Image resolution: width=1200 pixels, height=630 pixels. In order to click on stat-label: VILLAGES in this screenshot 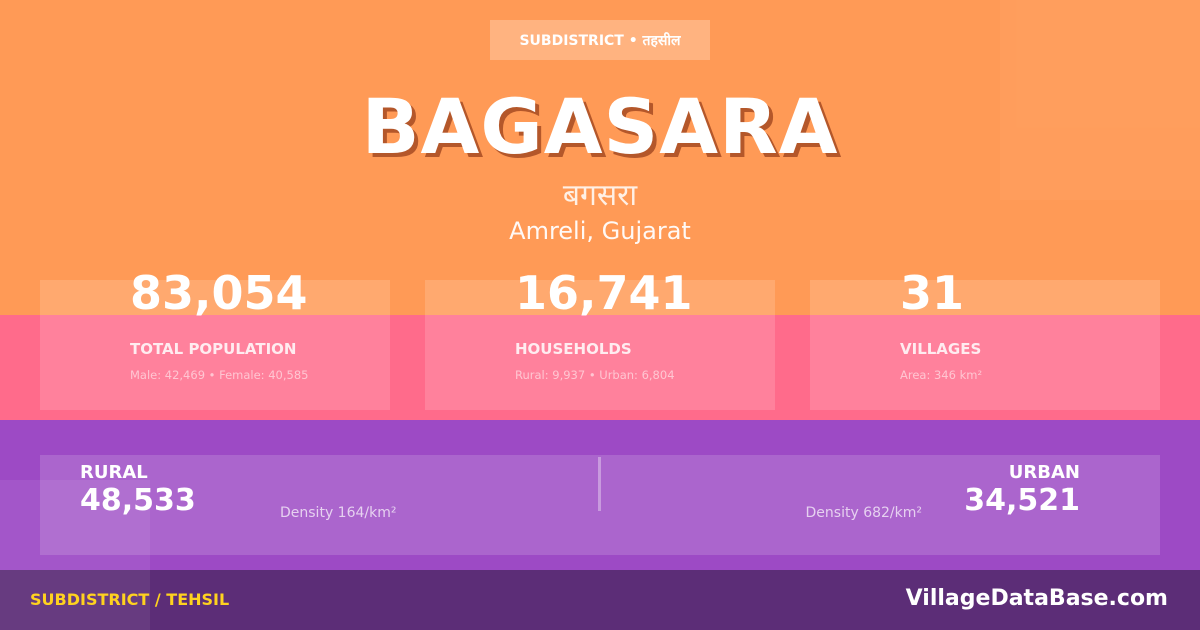, I will do `click(941, 349)`.